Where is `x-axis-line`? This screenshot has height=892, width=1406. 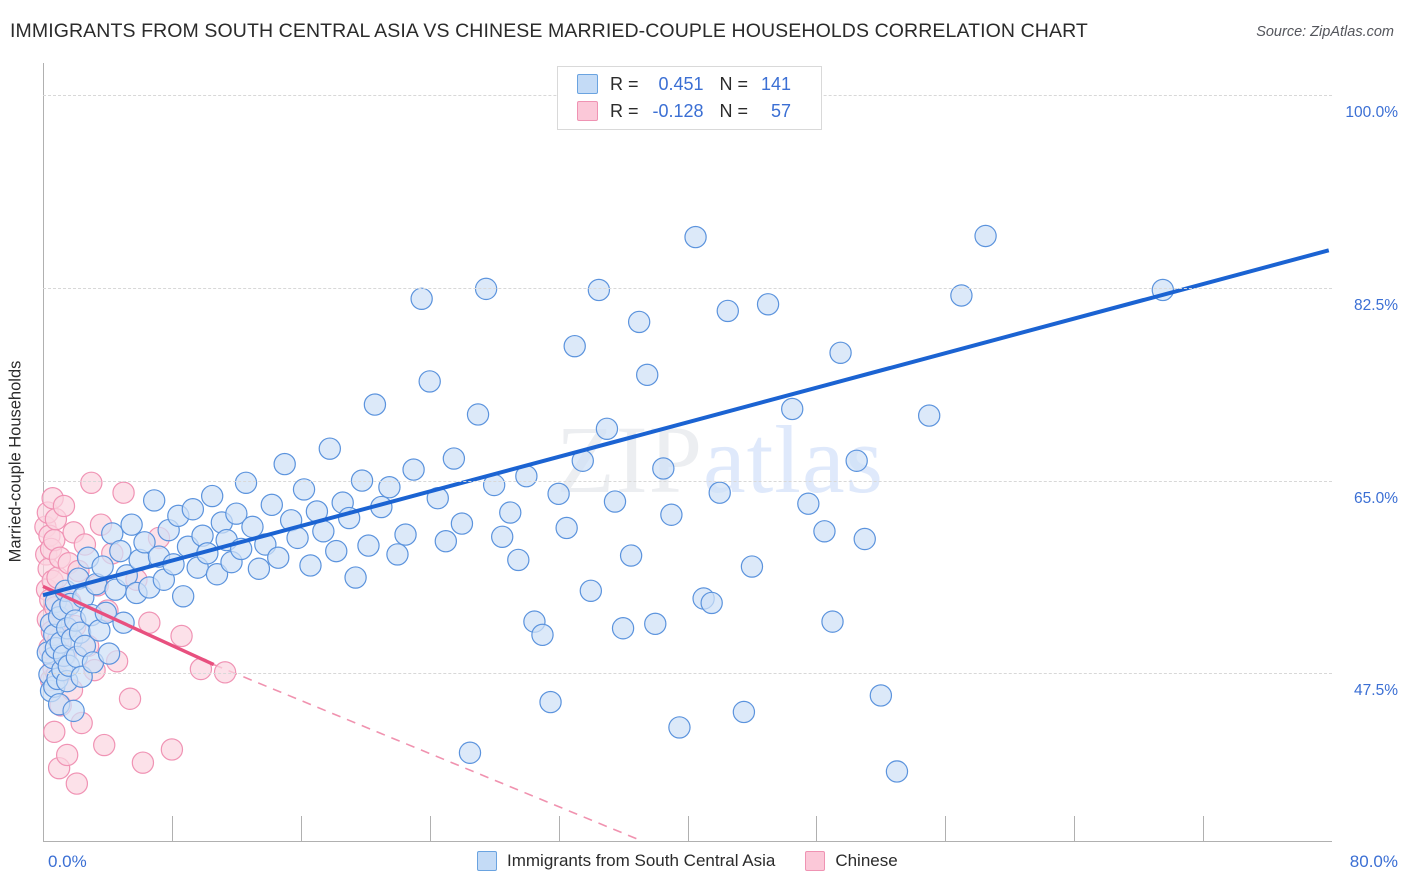 x-axis-line is located at coordinates (687, 841).